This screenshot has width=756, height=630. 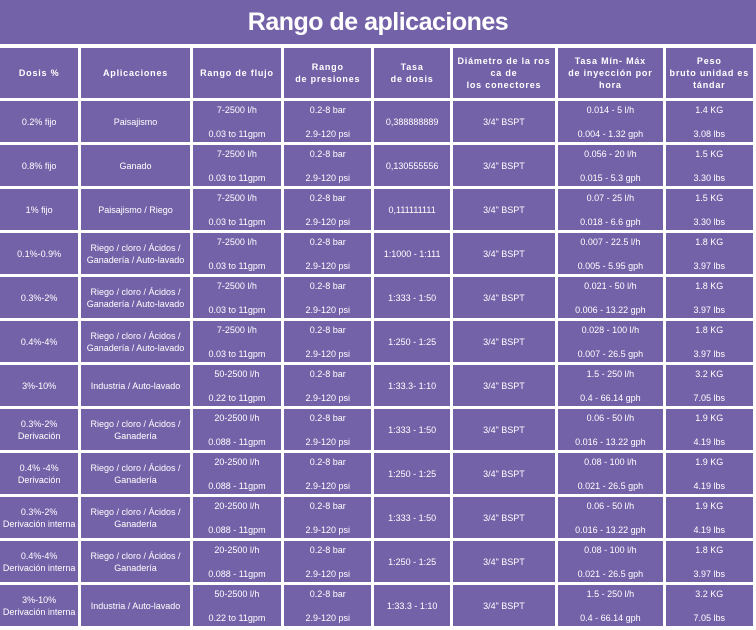 I want to click on aplicaciones-cell: Riego / cloro / Ácidos / Ganadería, so click(x=135, y=429).